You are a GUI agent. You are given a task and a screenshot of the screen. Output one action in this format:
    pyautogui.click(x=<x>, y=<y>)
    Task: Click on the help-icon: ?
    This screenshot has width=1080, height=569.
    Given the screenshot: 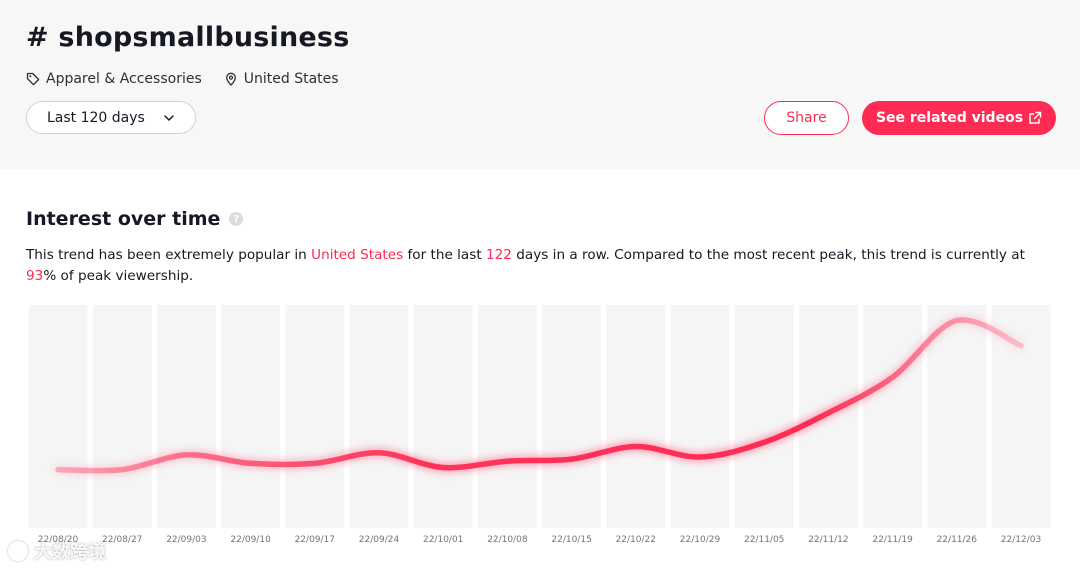 What is the action you would take?
    pyautogui.click(x=236, y=219)
    